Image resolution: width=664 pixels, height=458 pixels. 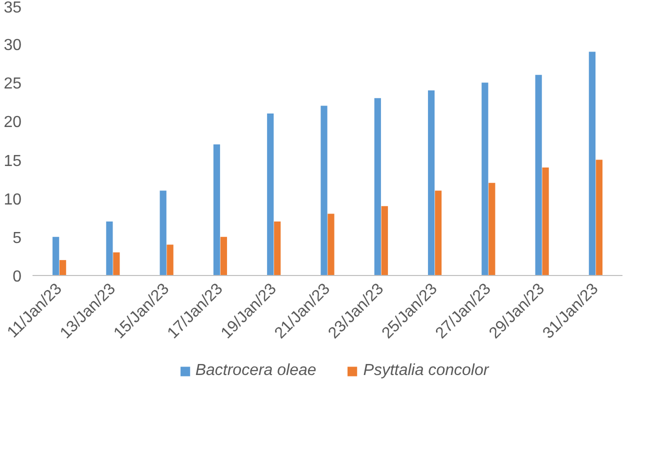 What do you see at coordinates (13, 45) in the screenshot?
I see `y-tick-label: 30` at bounding box center [13, 45].